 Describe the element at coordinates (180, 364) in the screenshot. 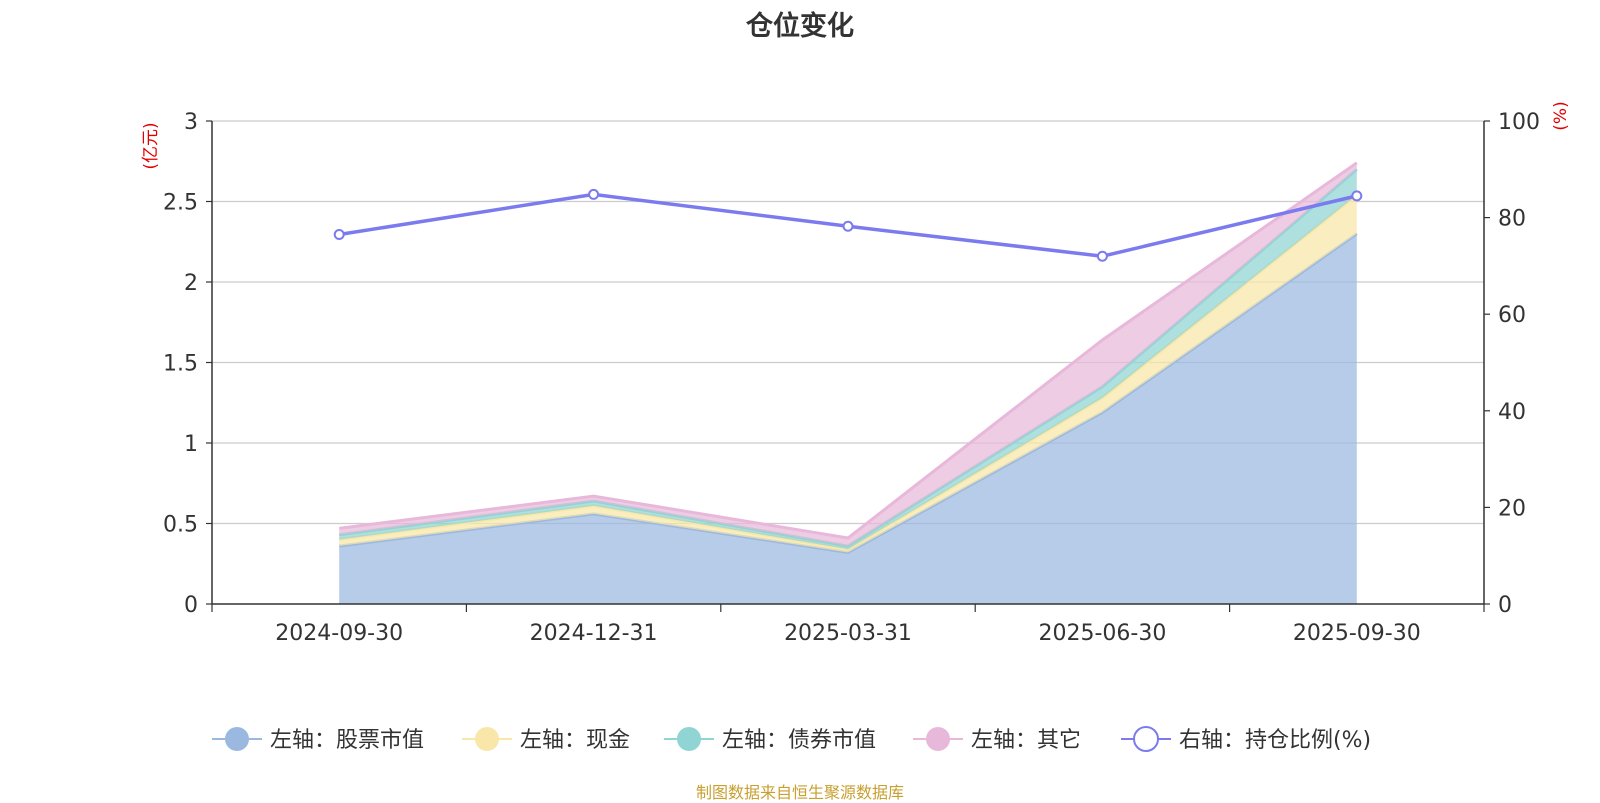

I see `left-tick-label: 1.5` at that location.